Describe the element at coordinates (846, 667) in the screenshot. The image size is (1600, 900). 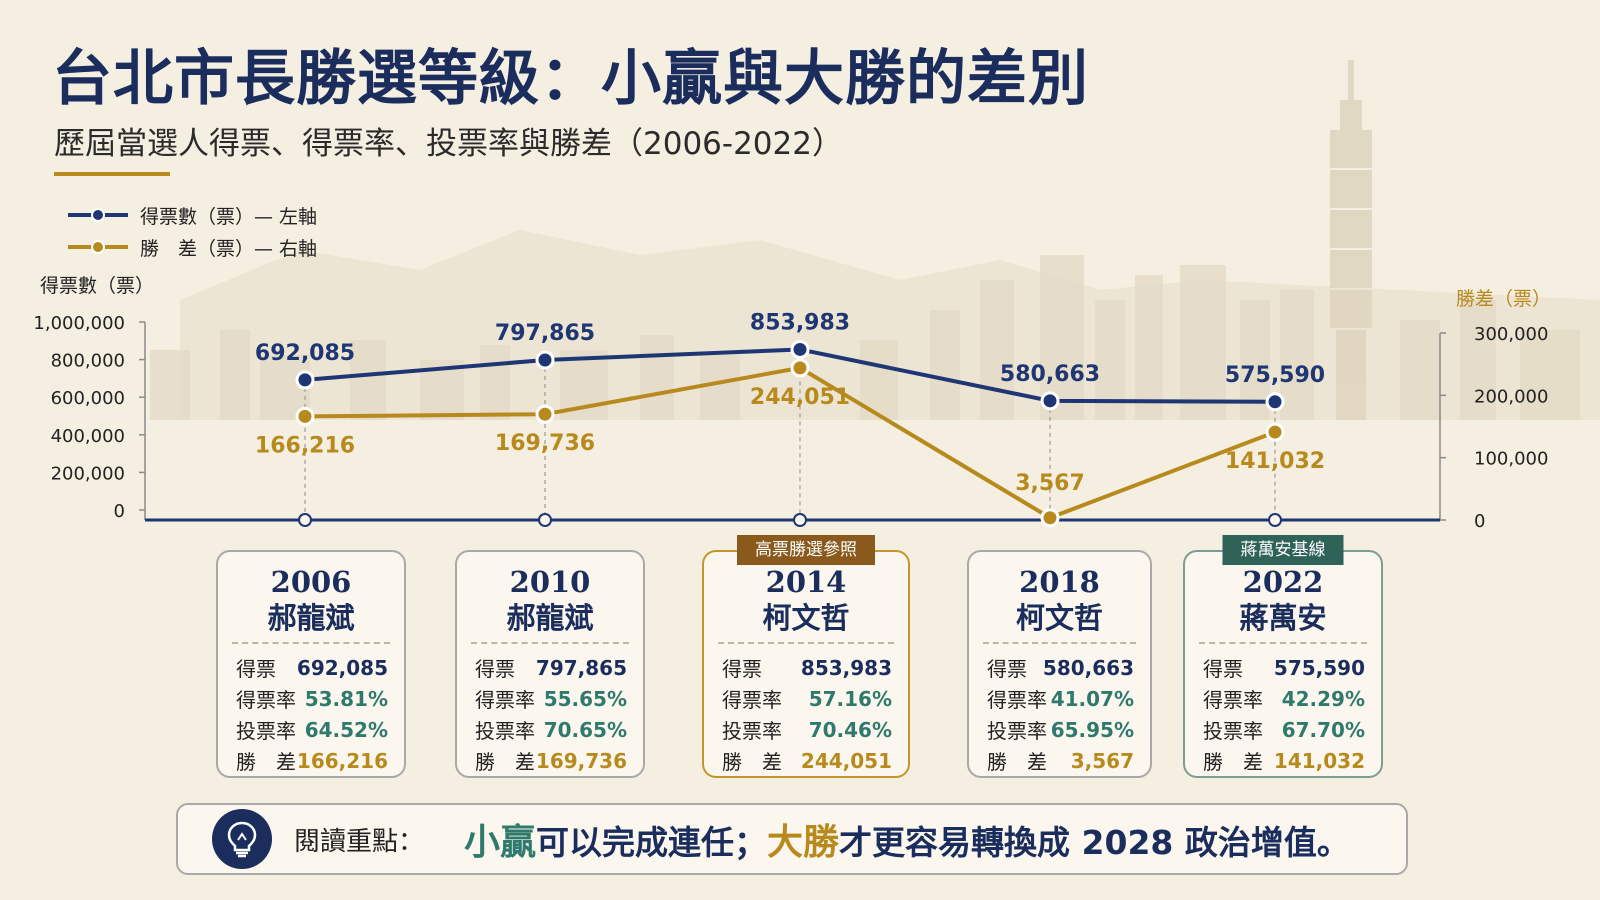
I see `stat-value: 853,983` at that location.